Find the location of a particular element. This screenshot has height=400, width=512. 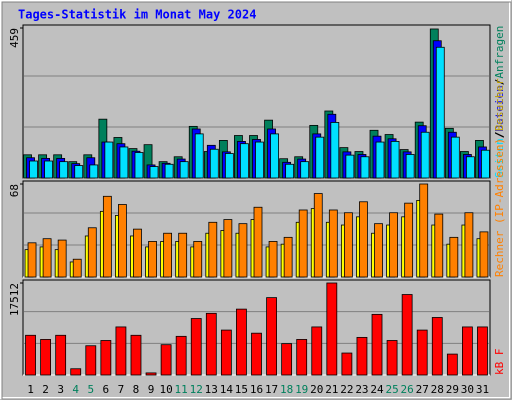

x-tick-label: 8 is located at coordinates (136, 389).